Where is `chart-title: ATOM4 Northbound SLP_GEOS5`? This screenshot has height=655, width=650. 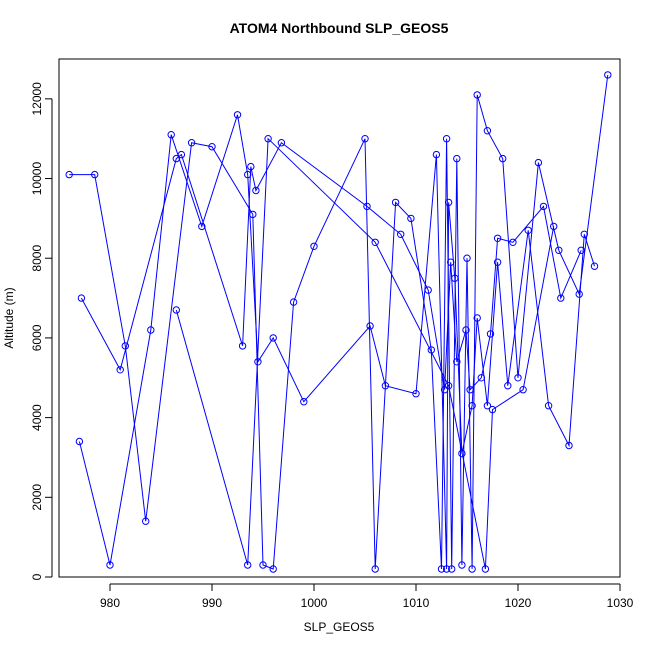
chart-title: ATOM4 Northbound SLP_GEOS5 is located at coordinates (339, 28).